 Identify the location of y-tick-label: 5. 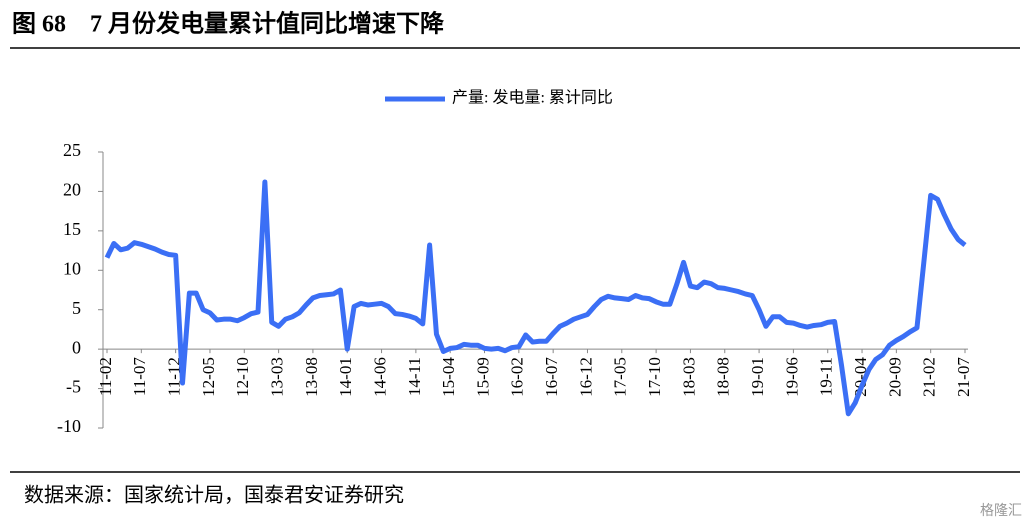
(76, 308).